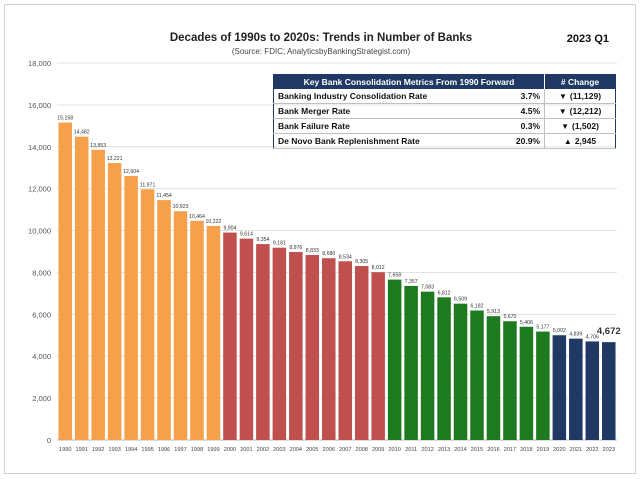 This screenshot has height=484, width=640. I want to click on x-tick-label: 2006, so click(329, 450).